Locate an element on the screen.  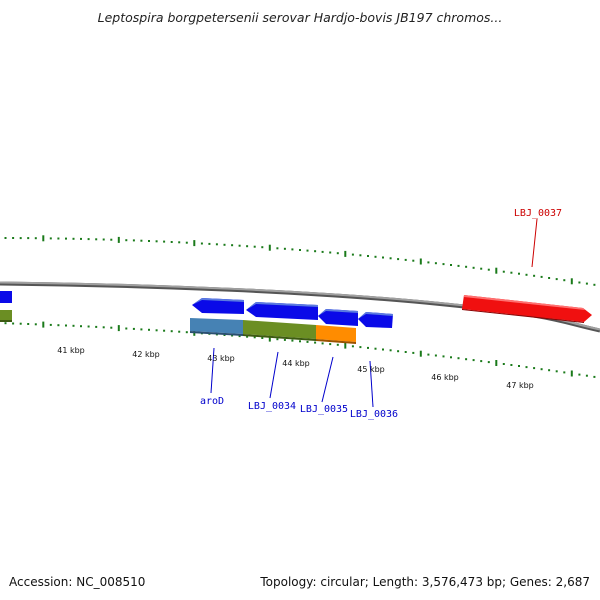
accession-text: Accession: NC_008510 is located at coordinates (77, 582).